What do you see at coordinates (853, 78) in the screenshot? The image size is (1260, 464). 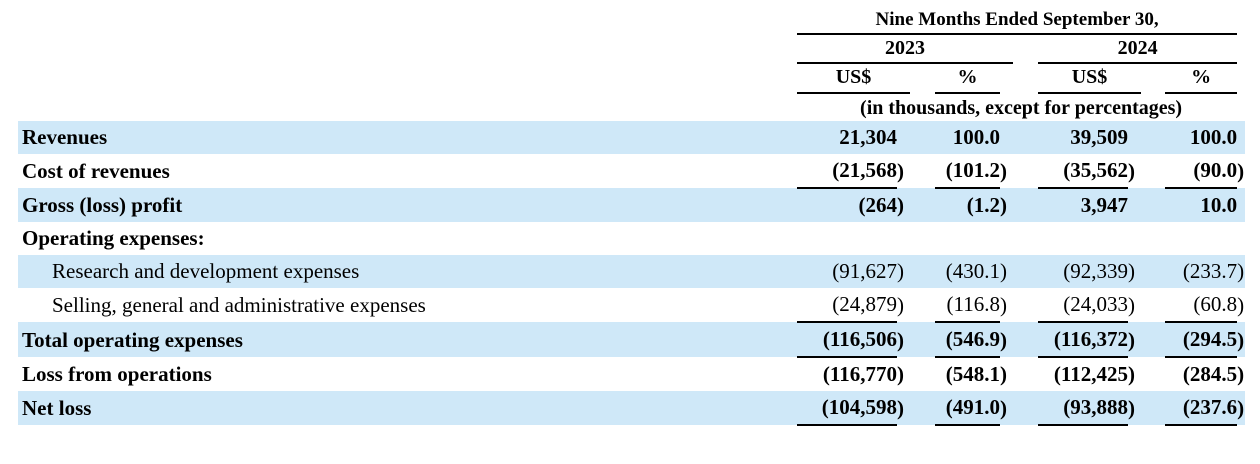 I see `usd-2023-header: US$` at bounding box center [853, 78].